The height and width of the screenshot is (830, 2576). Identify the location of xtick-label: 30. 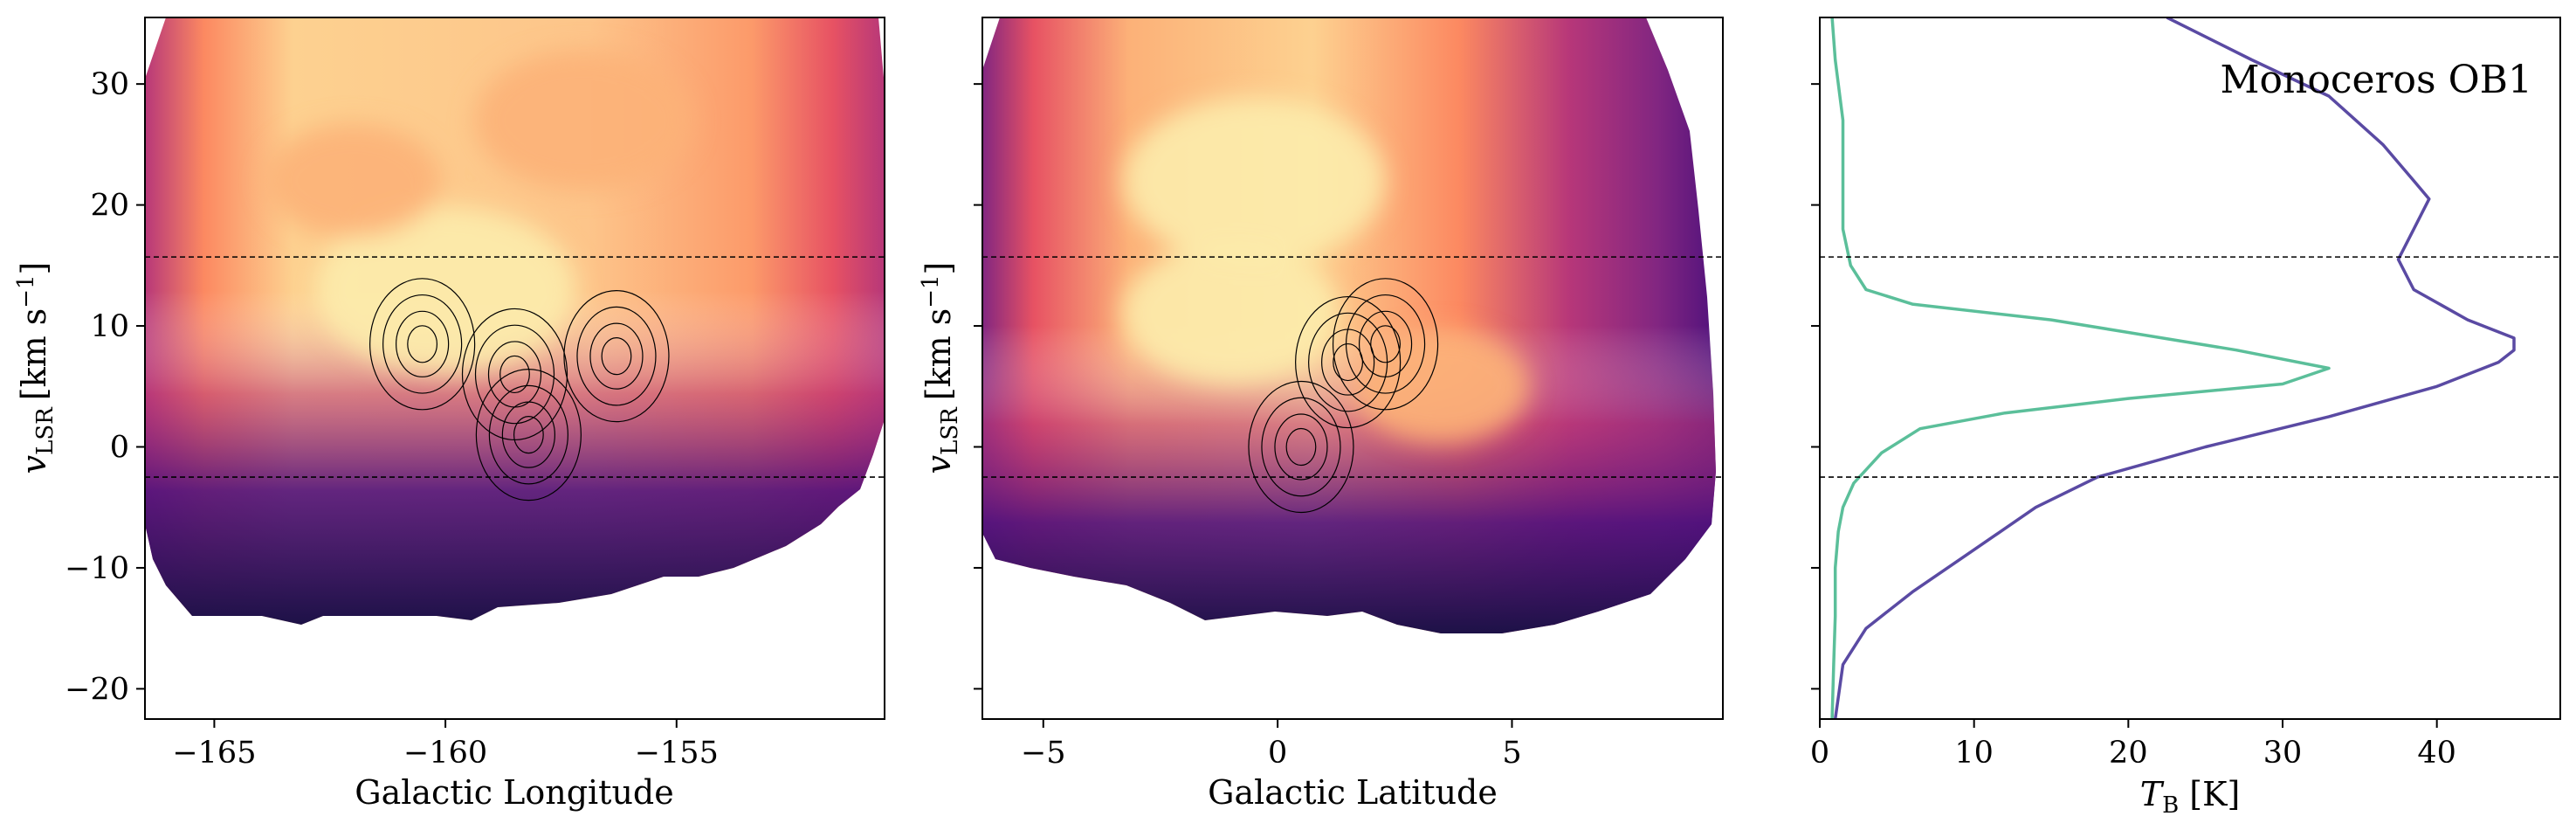
(2283, 753).